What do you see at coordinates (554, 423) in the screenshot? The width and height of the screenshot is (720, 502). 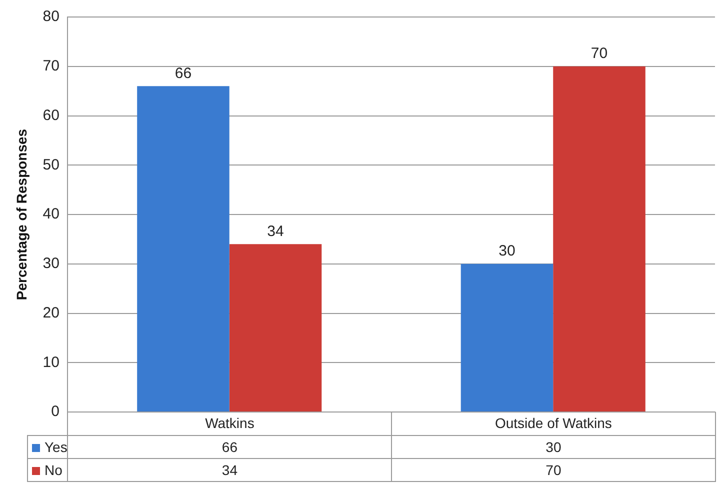 I see `x-tick-label: Outside of Watkins` at bounding box center [554, 423].